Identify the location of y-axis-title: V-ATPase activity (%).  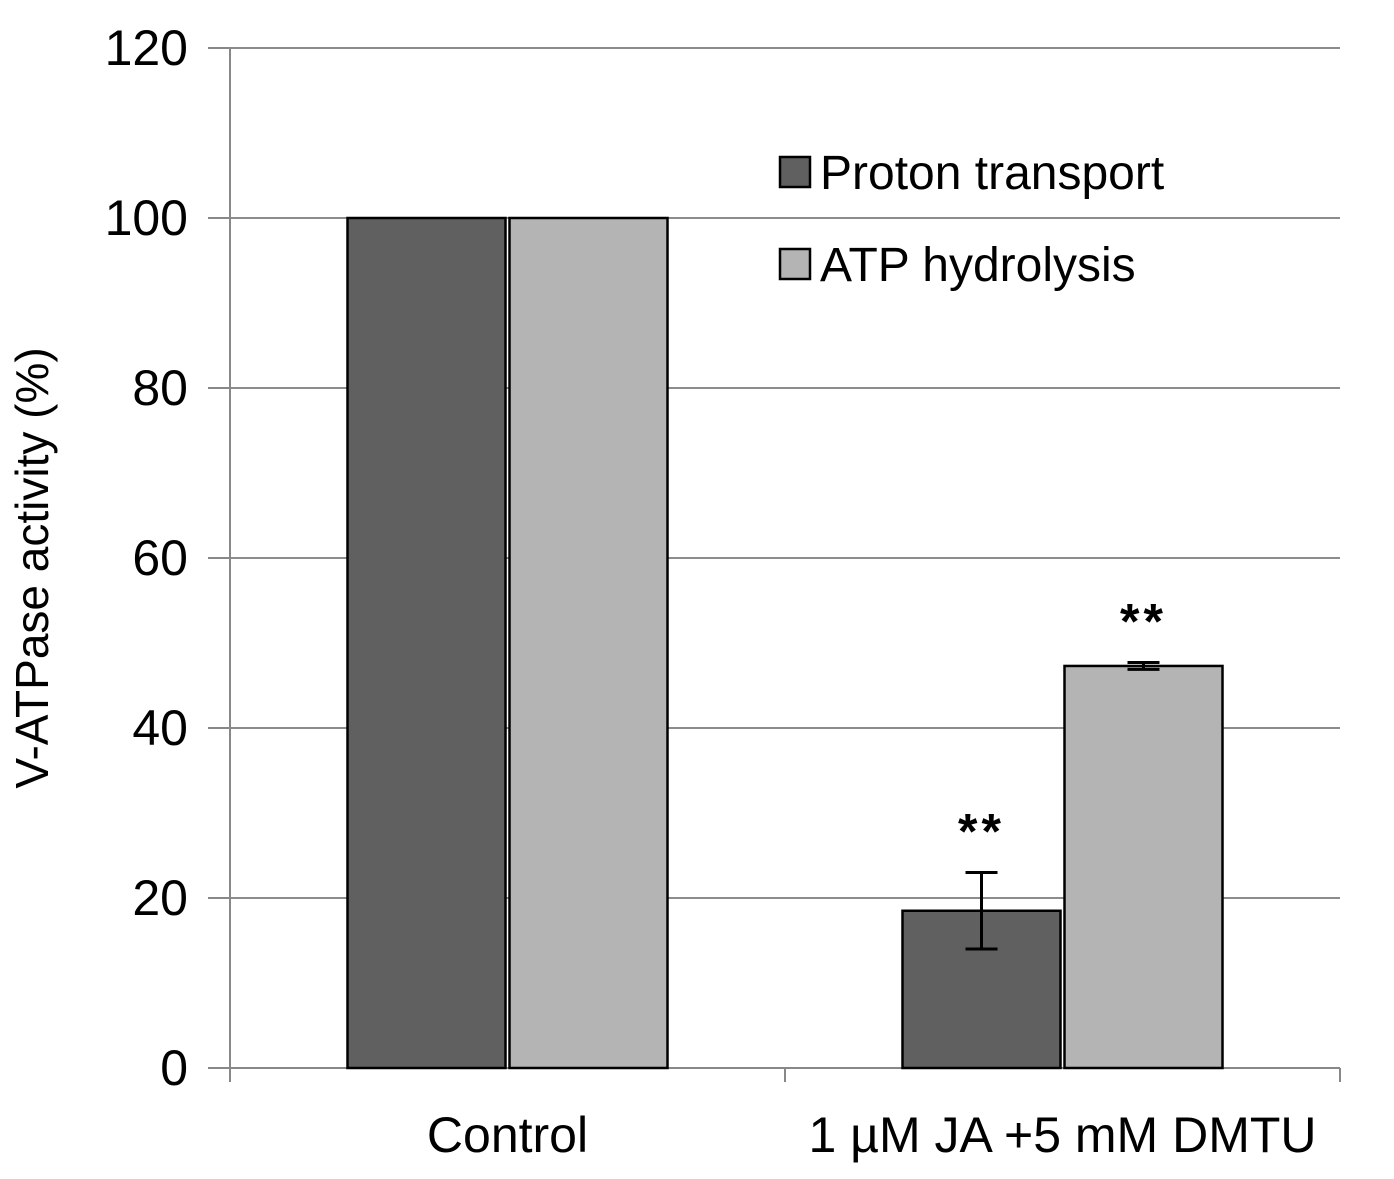
(32, 567).